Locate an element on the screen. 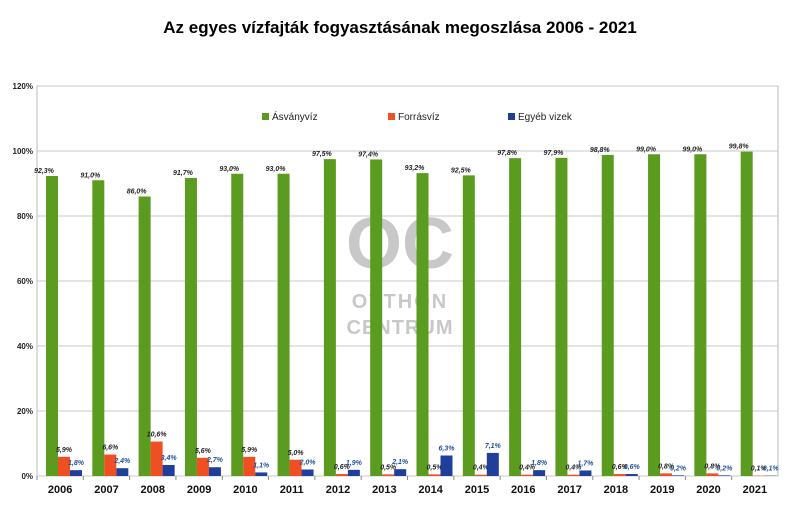 The image size is (800, 506). x-tick-label: 2015 is located at coordinates (477, 490).